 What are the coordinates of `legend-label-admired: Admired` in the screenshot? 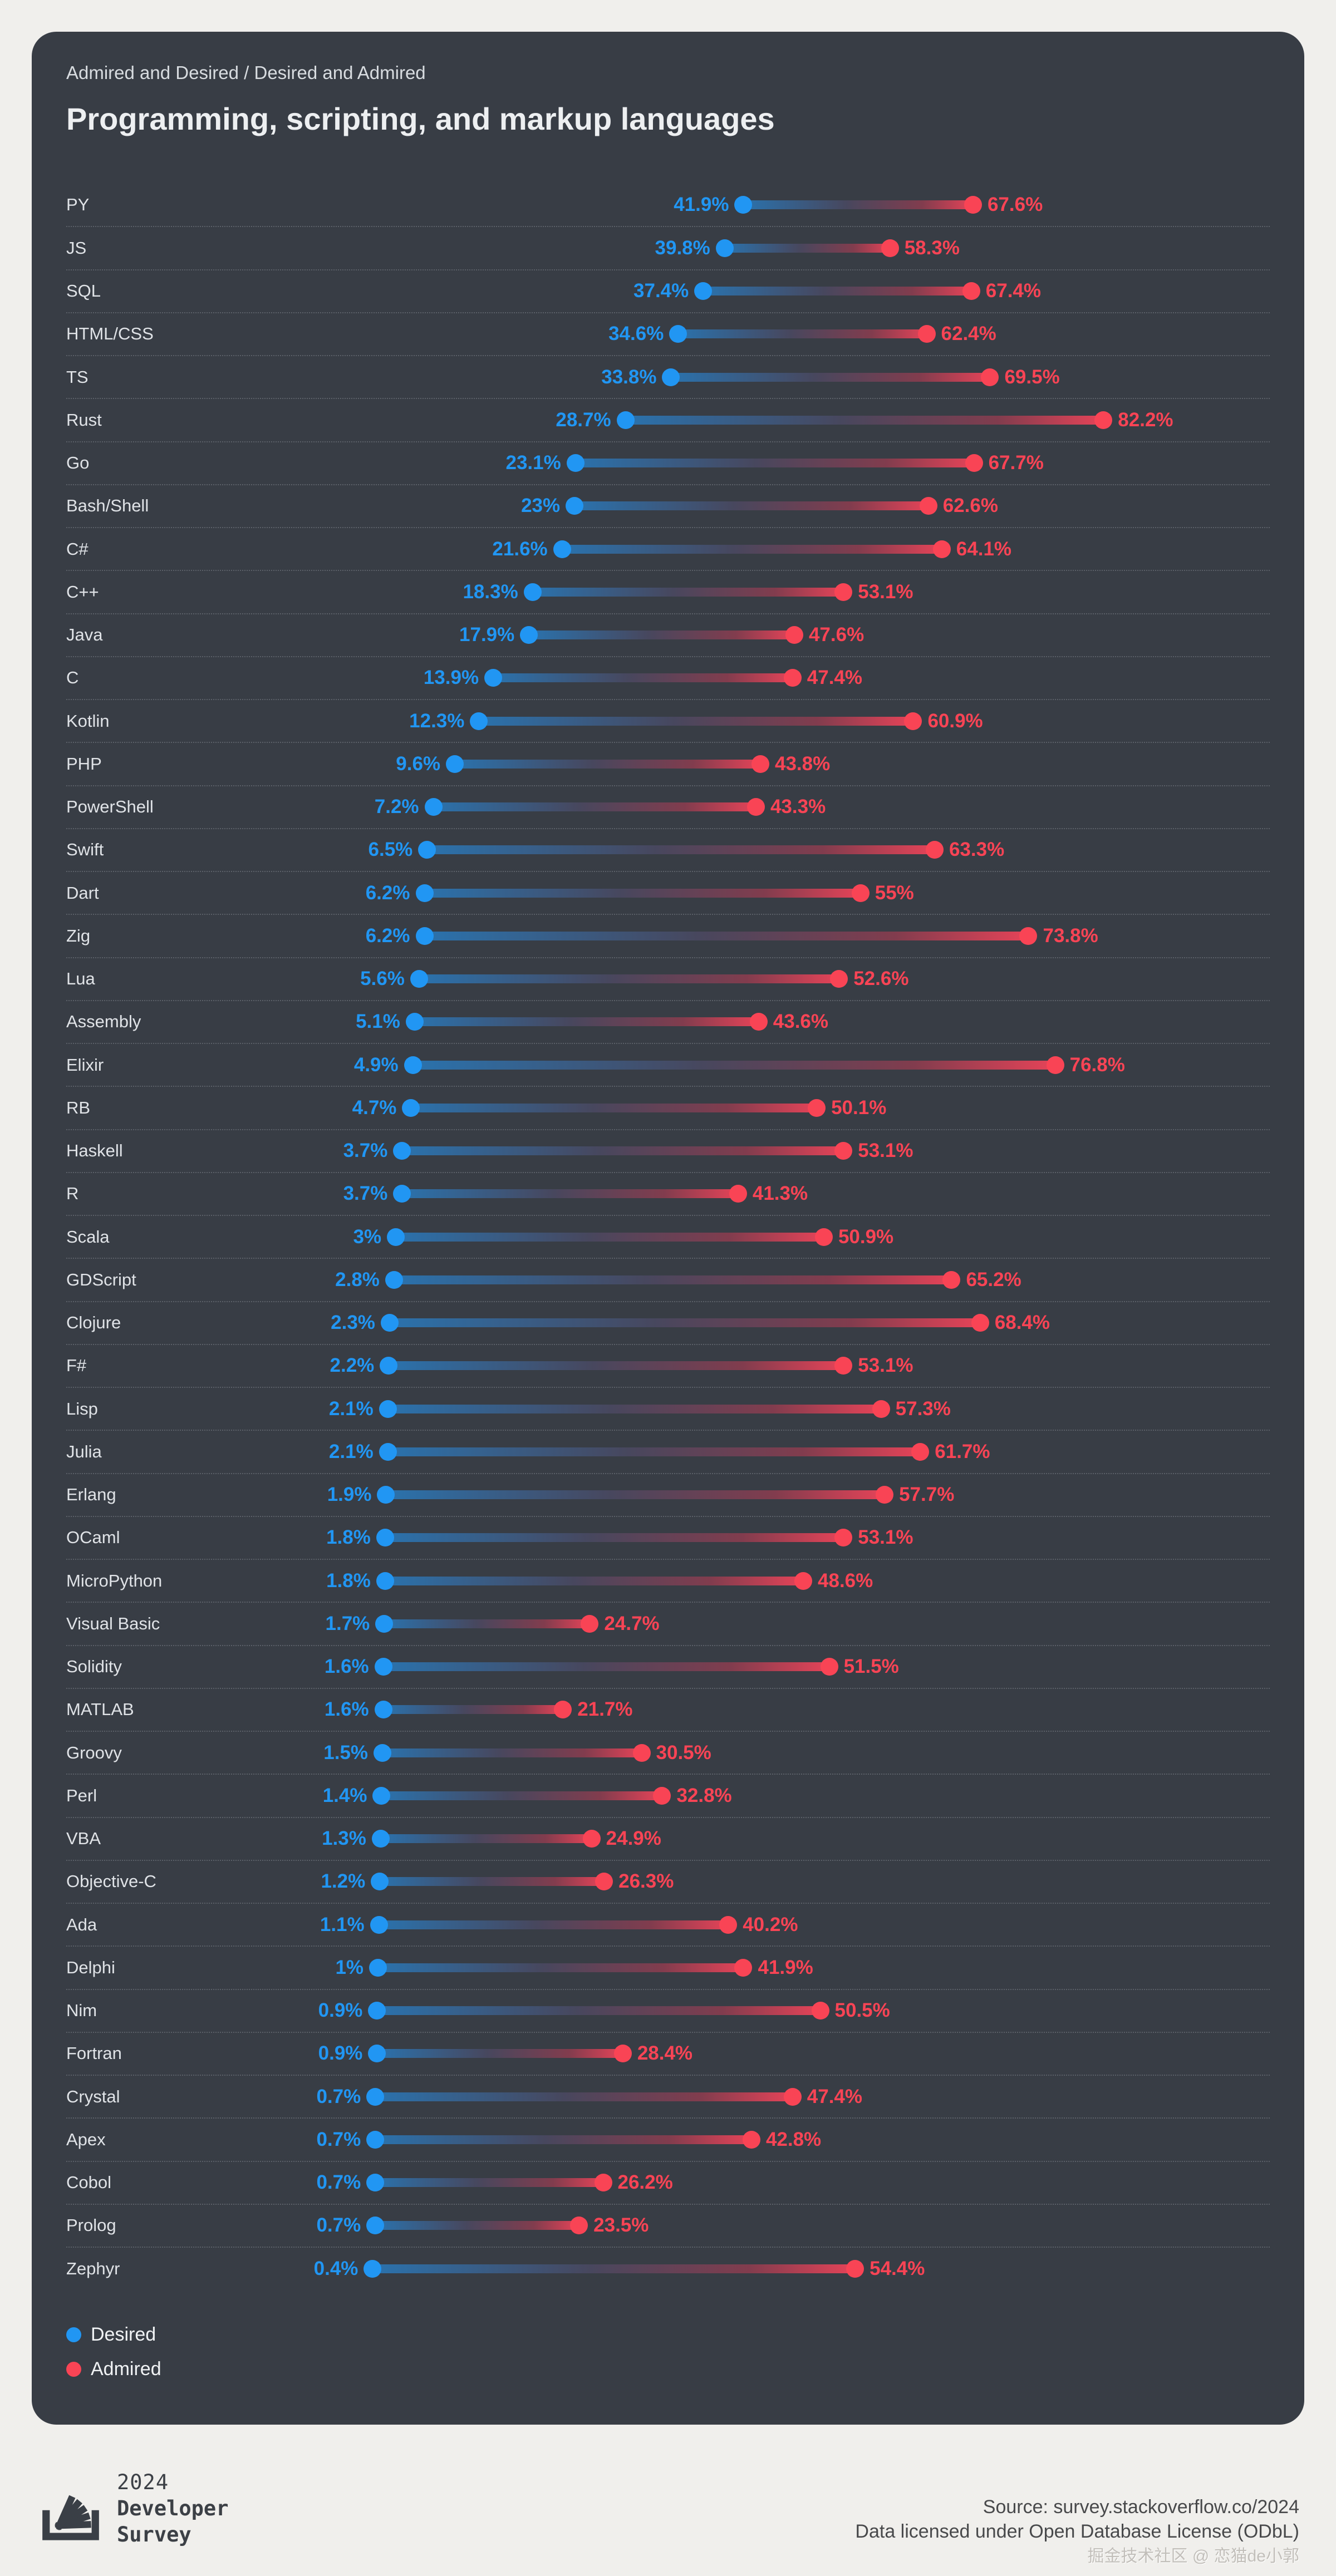 It's located at (126, 2369).